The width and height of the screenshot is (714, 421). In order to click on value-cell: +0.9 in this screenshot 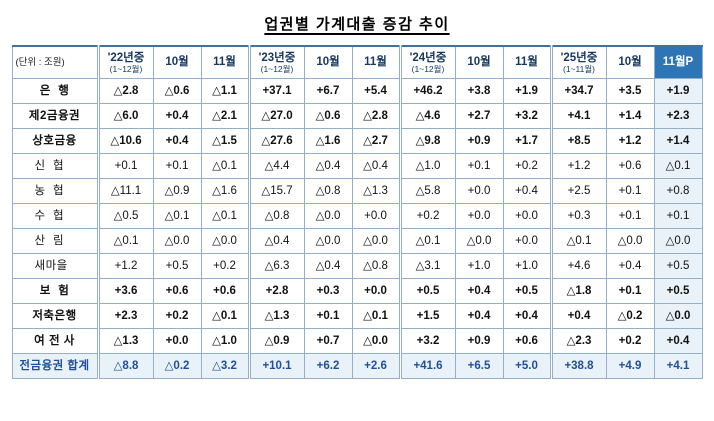, I will do `click(479, 341)`.